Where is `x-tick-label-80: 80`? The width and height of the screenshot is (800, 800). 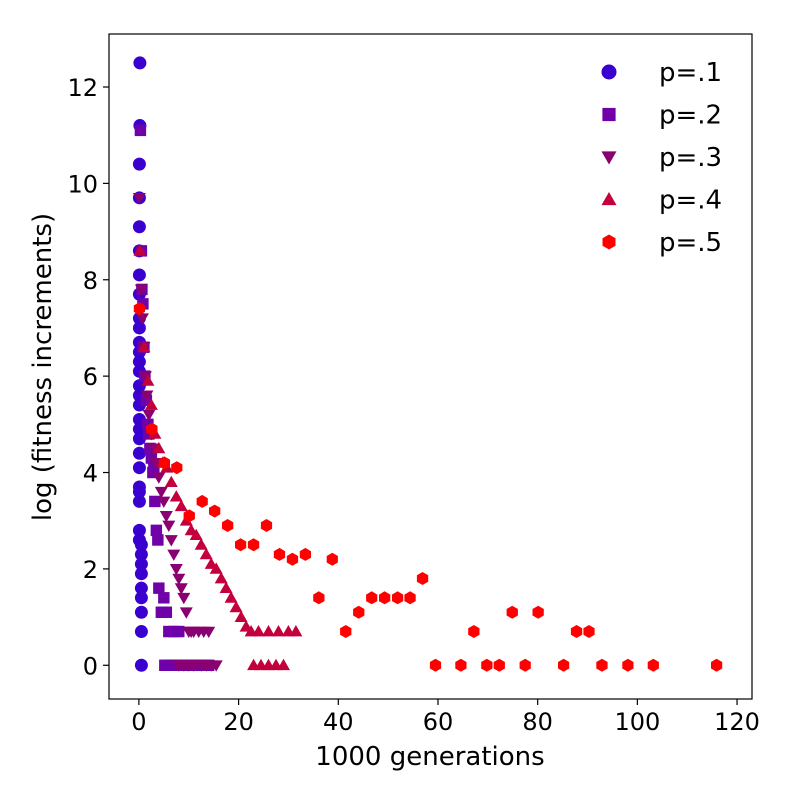
x-tick-label-80: 80 is located at coordinates (537, 722).